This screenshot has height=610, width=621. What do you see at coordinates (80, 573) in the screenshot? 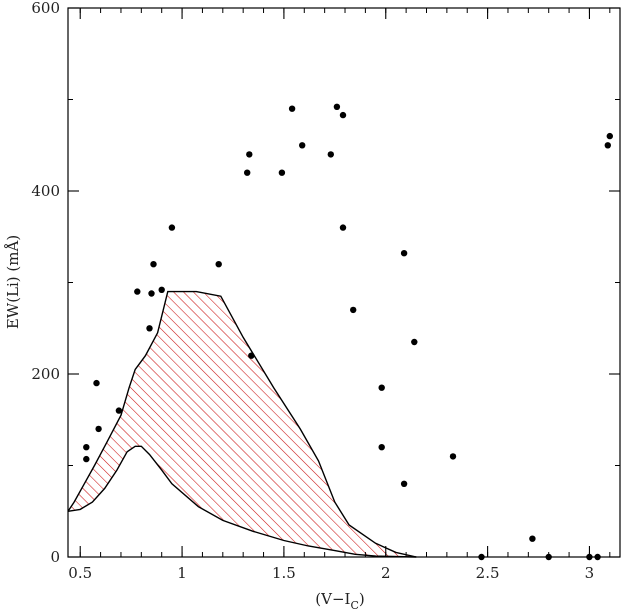
I see `x-tick-label: 0.5` at bounding box center [80, 573].